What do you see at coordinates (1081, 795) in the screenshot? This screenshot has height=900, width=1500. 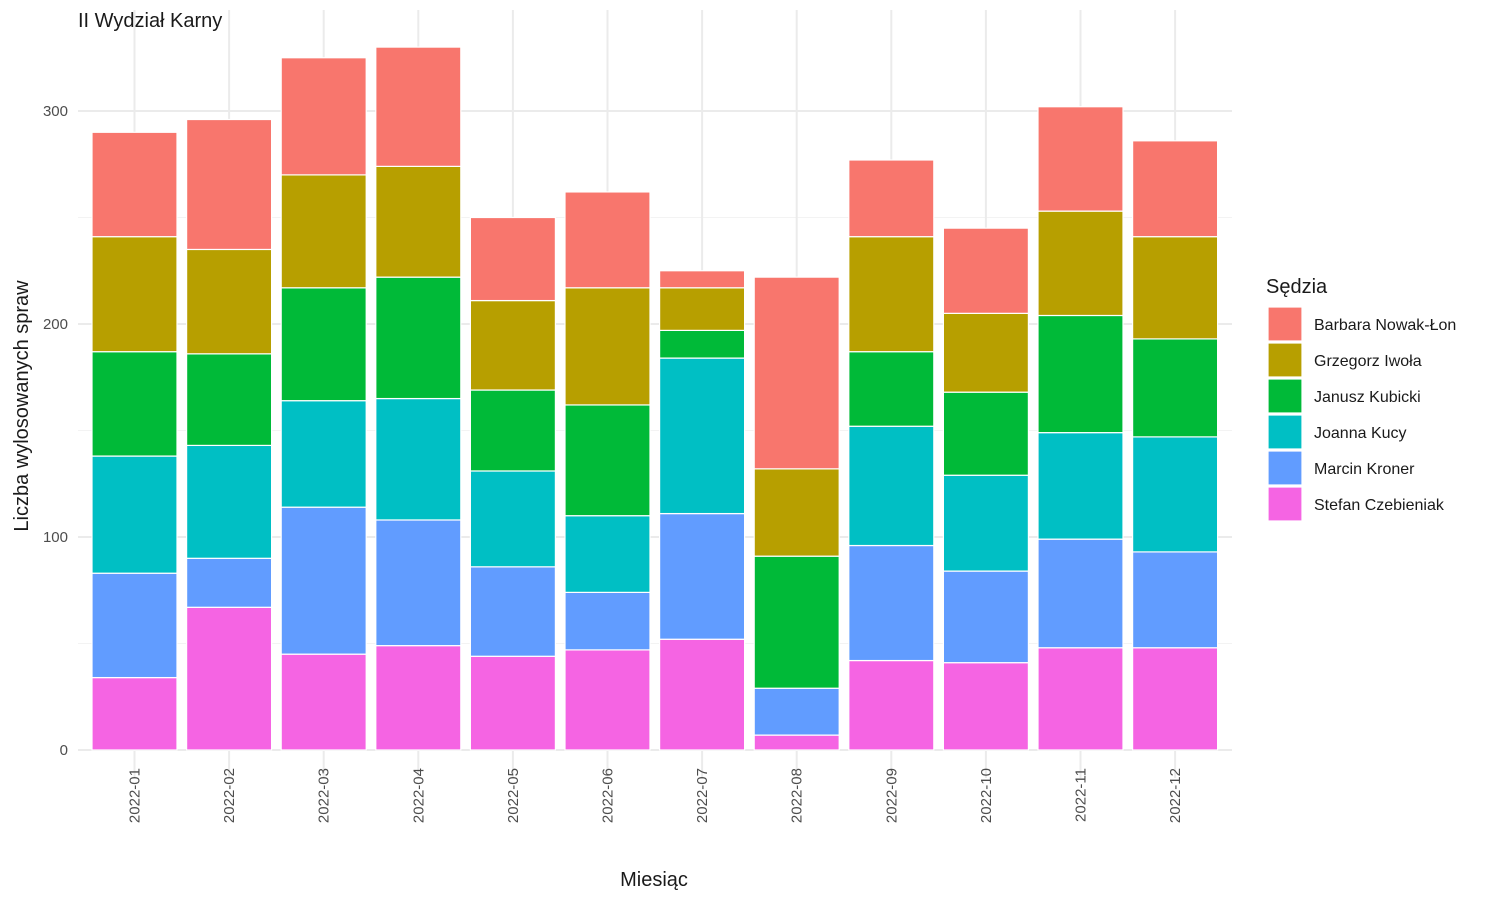 I see `x-tick-label: 2022-11` at bounding box center [1081, 795].